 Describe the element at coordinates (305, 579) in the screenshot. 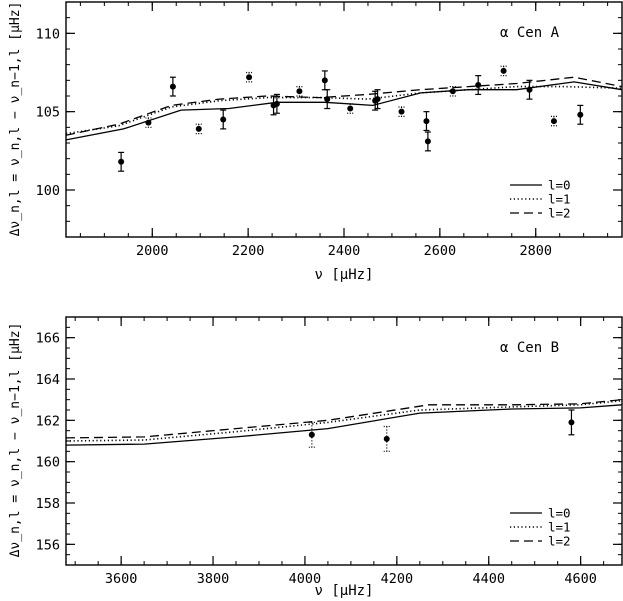

I see `x-tick-label: 4000` at that location.